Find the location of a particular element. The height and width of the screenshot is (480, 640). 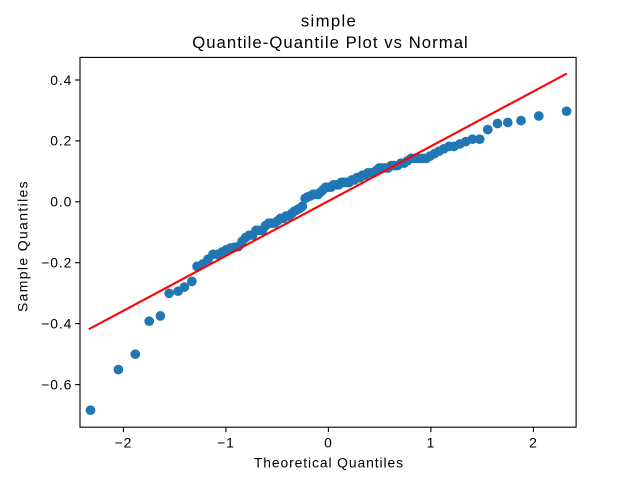

svg-text: 0.0 is located at coordinates (61, 202).